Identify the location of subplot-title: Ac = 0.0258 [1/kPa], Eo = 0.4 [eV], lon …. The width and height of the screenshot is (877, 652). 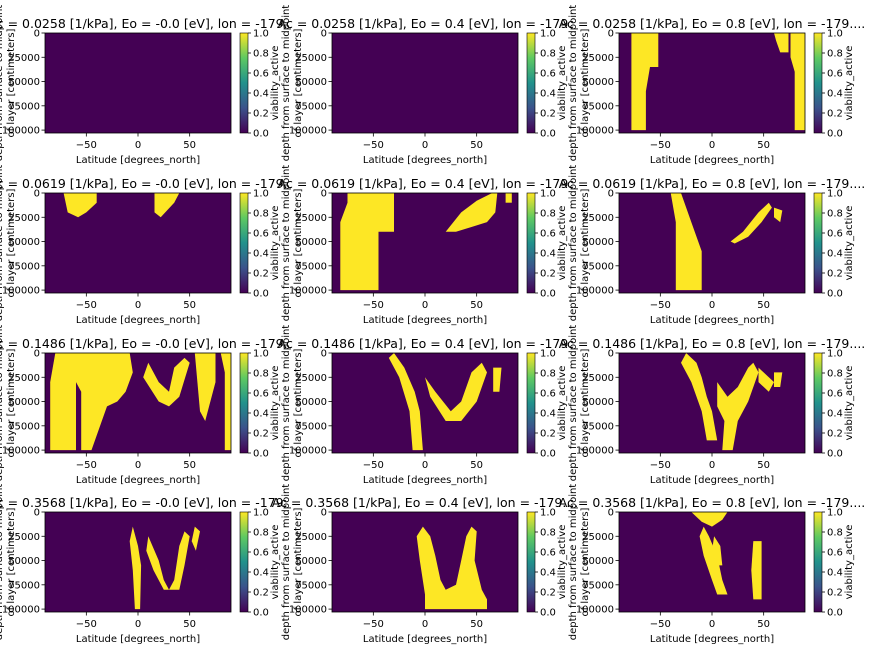
(425, 23).